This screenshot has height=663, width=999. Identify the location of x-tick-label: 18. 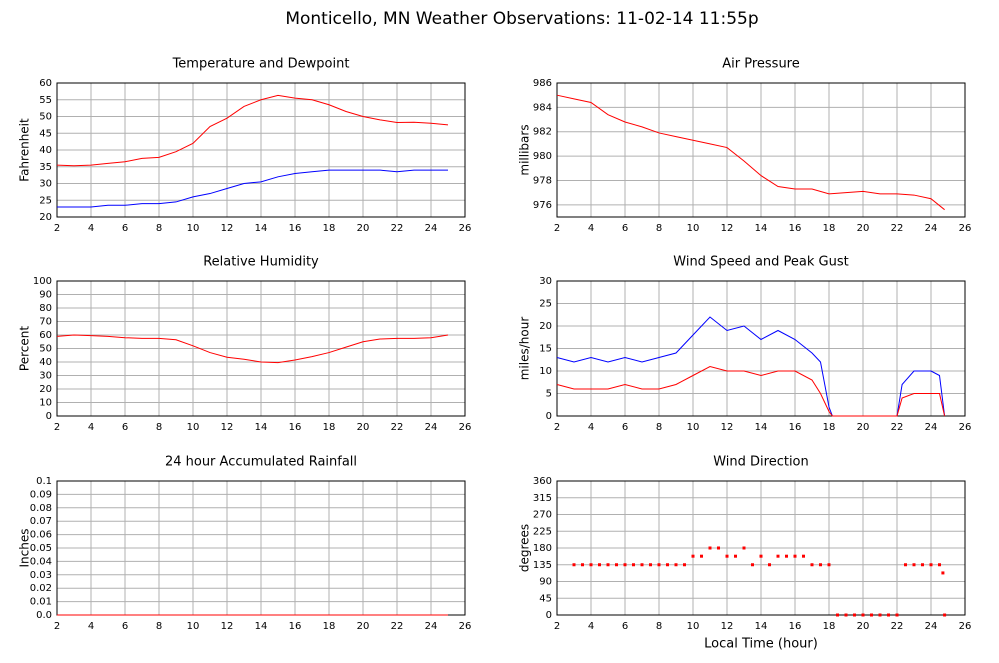
(829, 626).